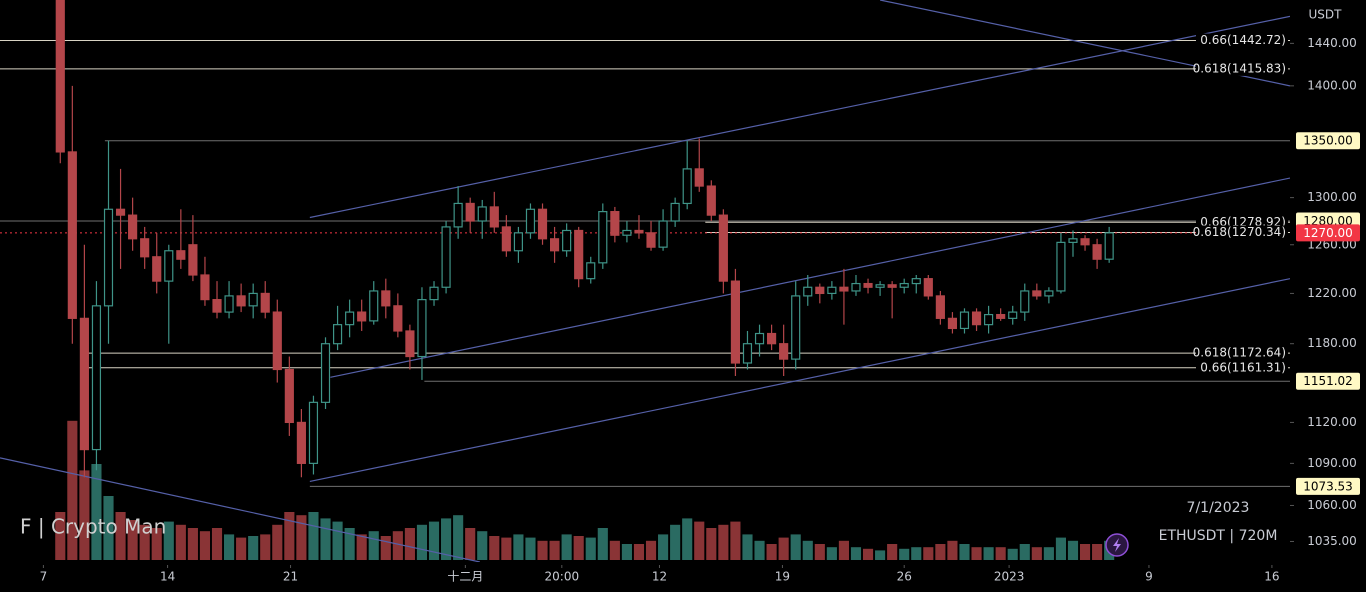 The height and width of the screenshot is (592, 1366). I want to click on y-tick-label: 1090.00, so click(1332, 463).